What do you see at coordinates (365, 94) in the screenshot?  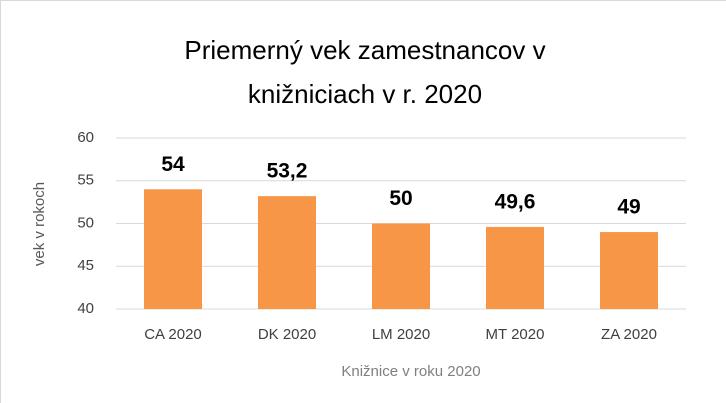 I see `chart-title: knižniciach v r. 2020` at bounding box center [365, 94].